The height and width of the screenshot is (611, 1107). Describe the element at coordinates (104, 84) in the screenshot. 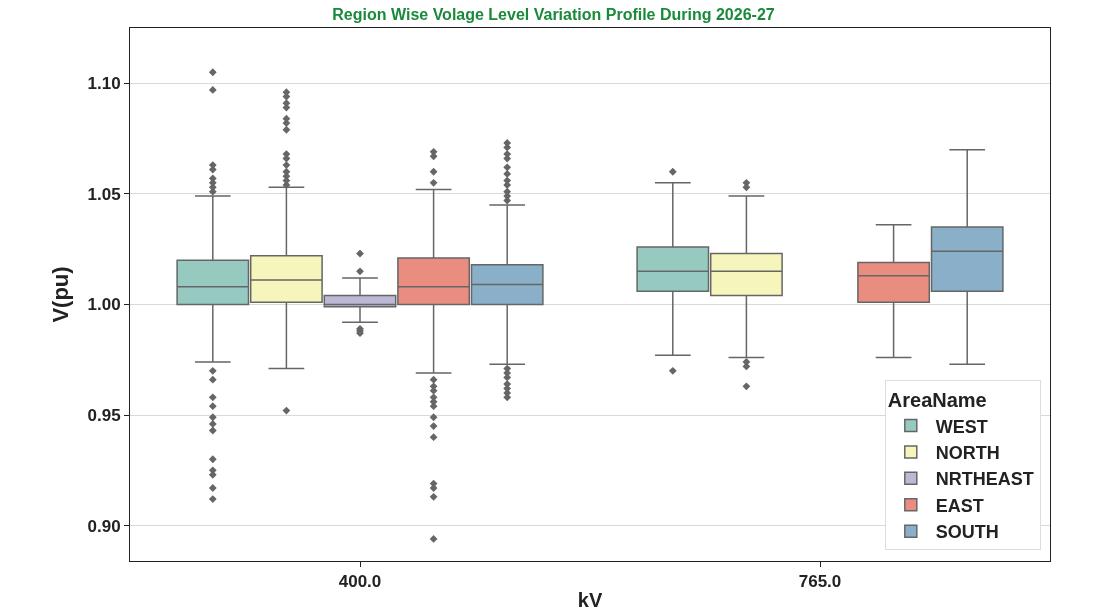

I see `y-tick-label: 1.10` at that location.